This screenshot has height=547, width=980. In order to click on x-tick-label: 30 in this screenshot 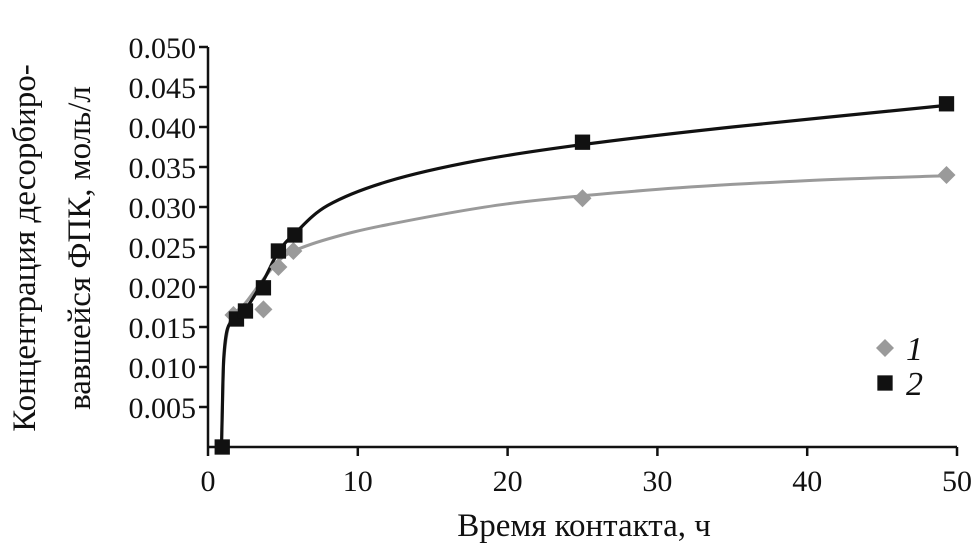, I will do `click(657, 481)`.